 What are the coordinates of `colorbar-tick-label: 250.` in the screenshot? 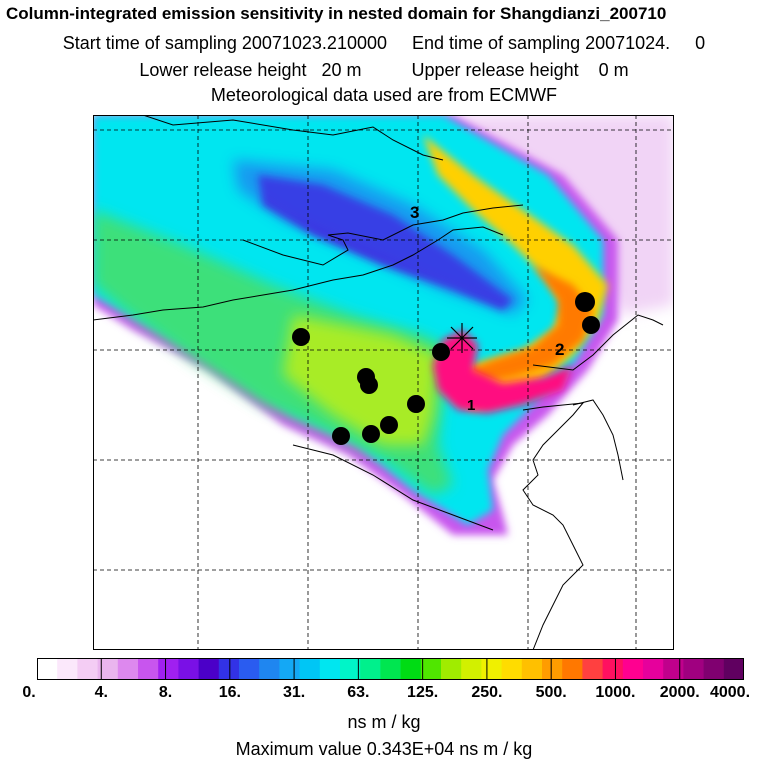 It's located at (487, 692).